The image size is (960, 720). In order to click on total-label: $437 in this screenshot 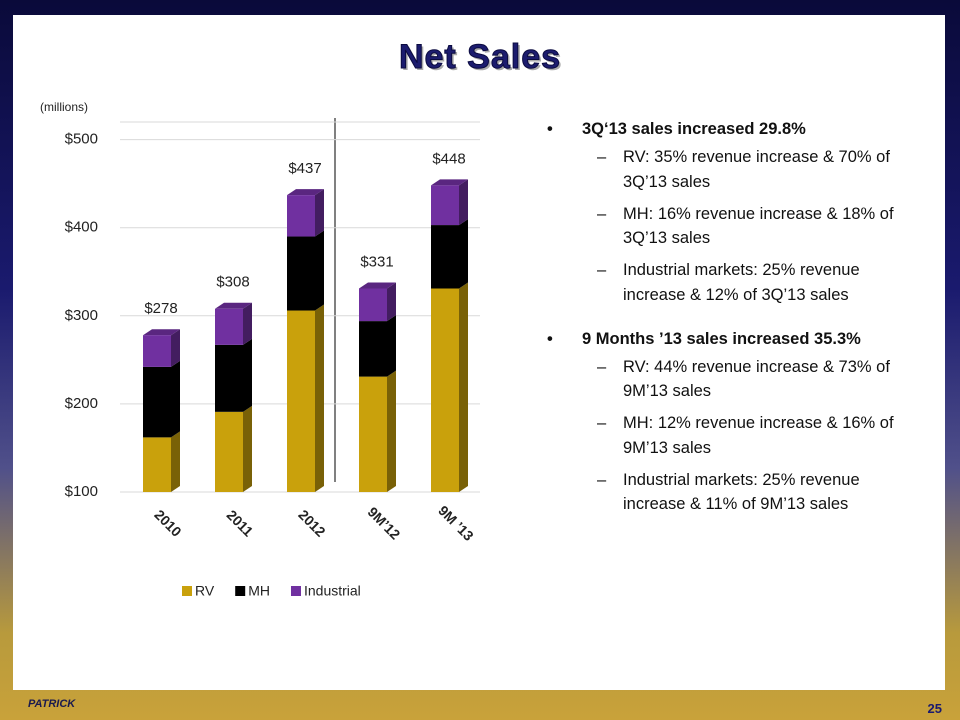, I will do `click(304, 168)`.